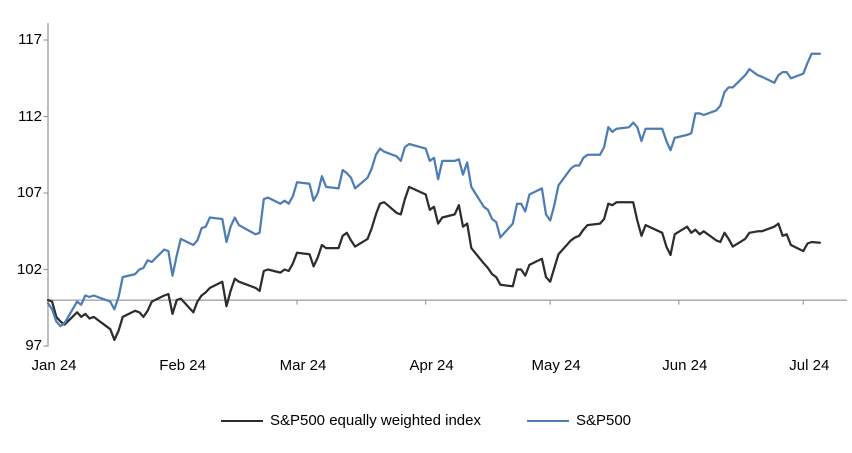 Image resolution: width=852 pixels, height=453 pixels. What do you see at coordinates (29, 269) in the screenshot?
I see `y-axis-tick-label: 102` at bounding box center [29, 269].